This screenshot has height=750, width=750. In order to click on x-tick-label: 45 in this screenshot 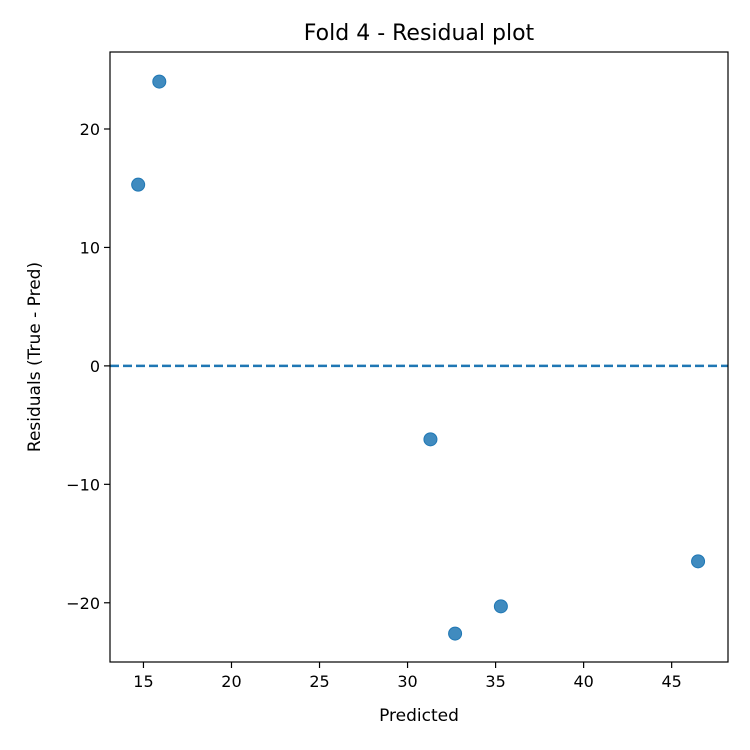, I will do `click(671, 681)`.